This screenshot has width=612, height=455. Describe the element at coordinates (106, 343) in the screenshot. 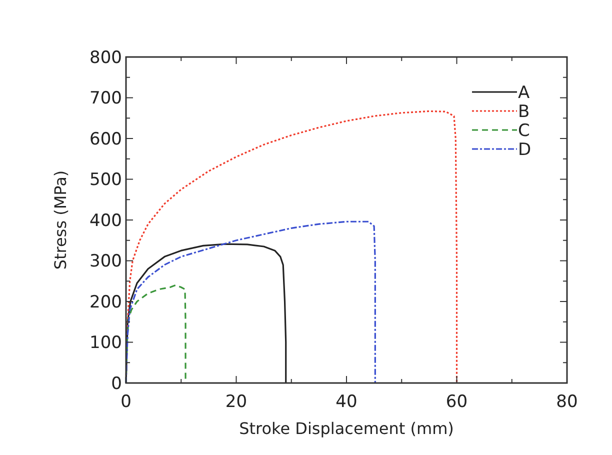

I see `y-tick-label: 100` at that location.